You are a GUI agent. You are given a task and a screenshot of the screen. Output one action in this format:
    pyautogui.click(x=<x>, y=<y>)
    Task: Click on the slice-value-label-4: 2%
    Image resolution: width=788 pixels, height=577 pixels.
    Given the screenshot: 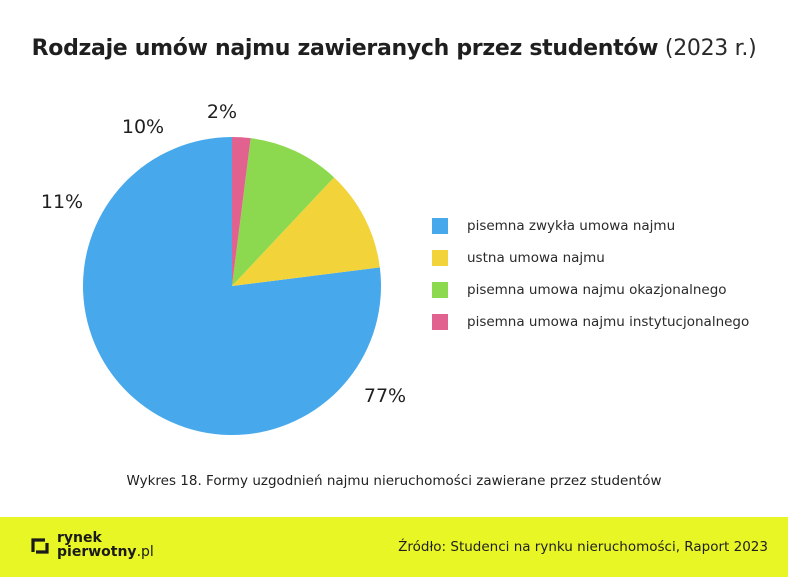 What is the action you would take?
    pyautogui.click(x=222, y=112)
    